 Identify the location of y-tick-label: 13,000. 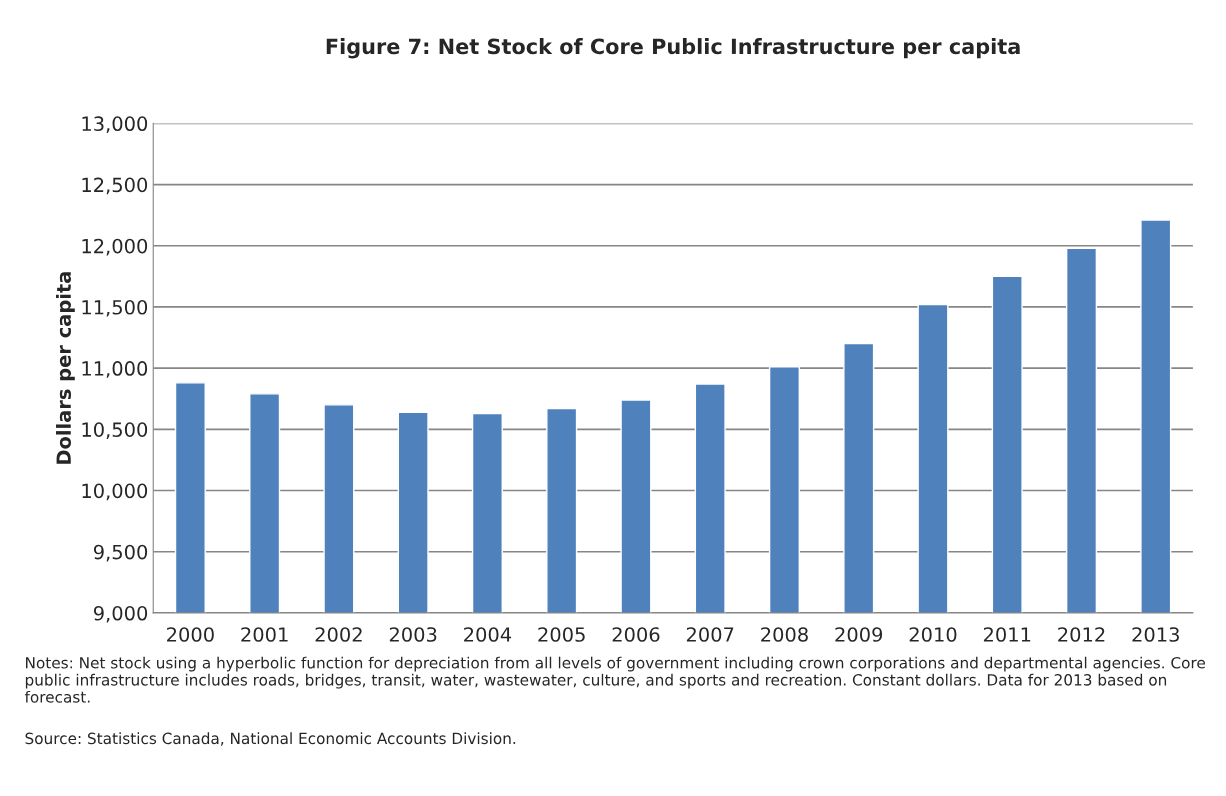
(115, 125).